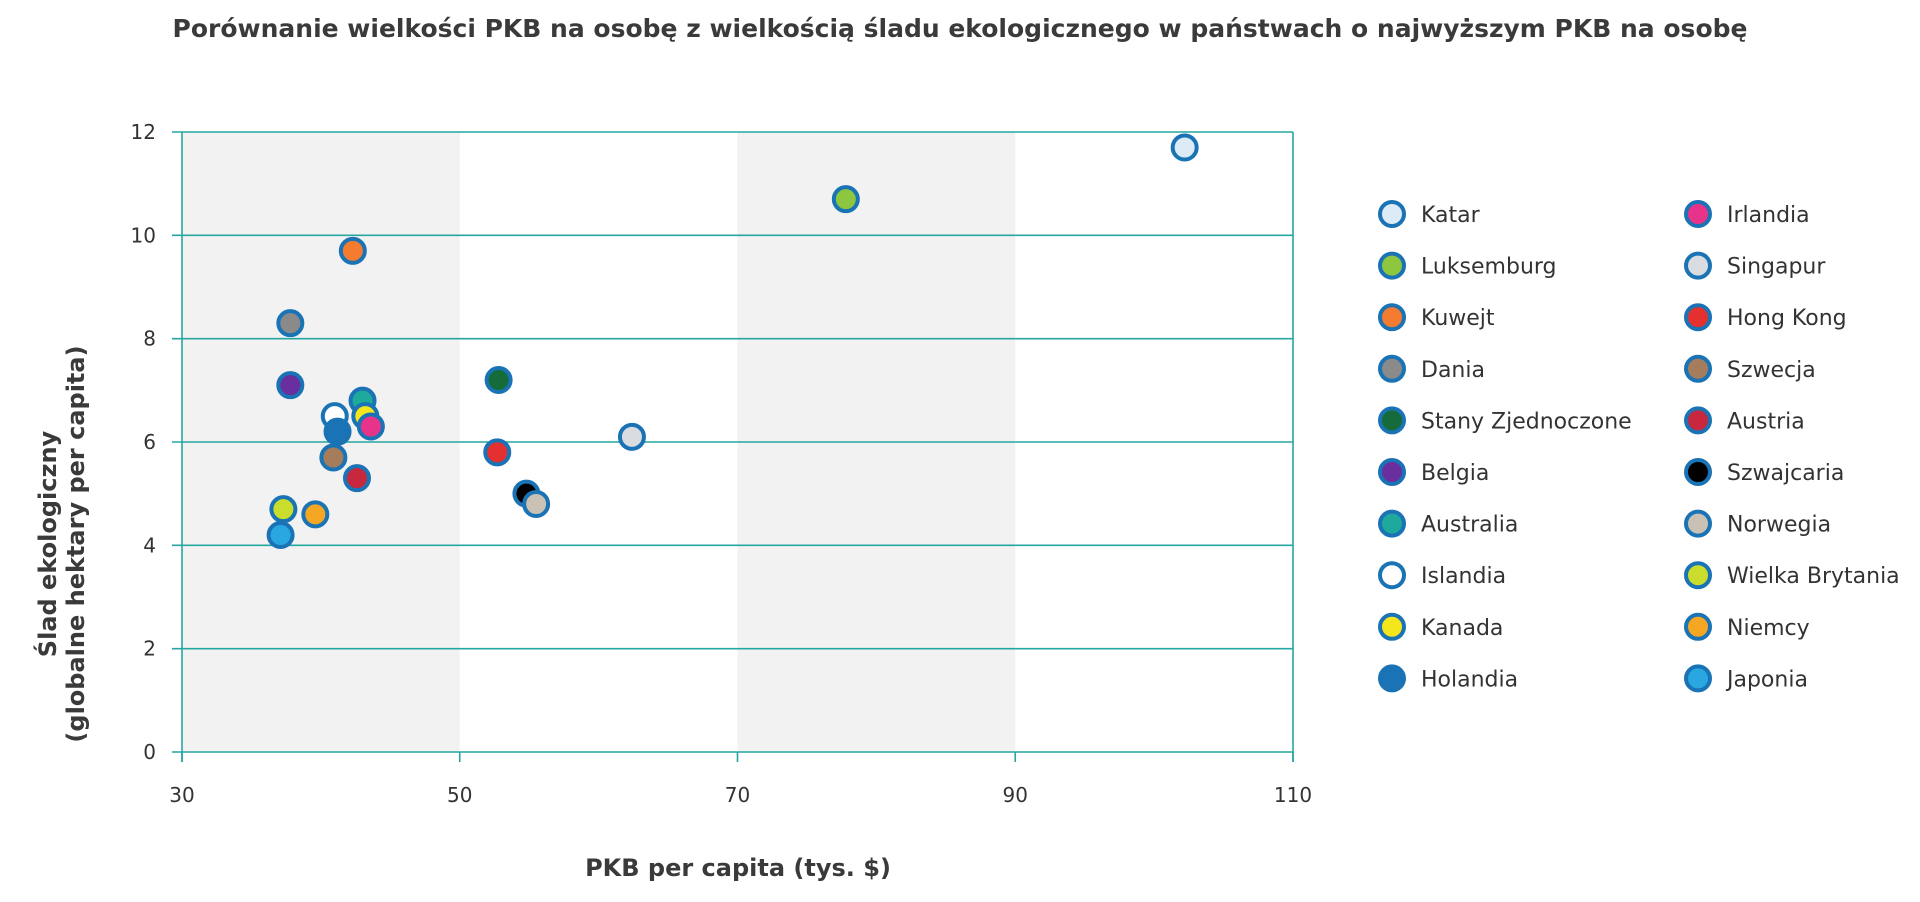 The image size is (1920, 902). I want to click on legend-label: Kanada, so click(1462, 628).